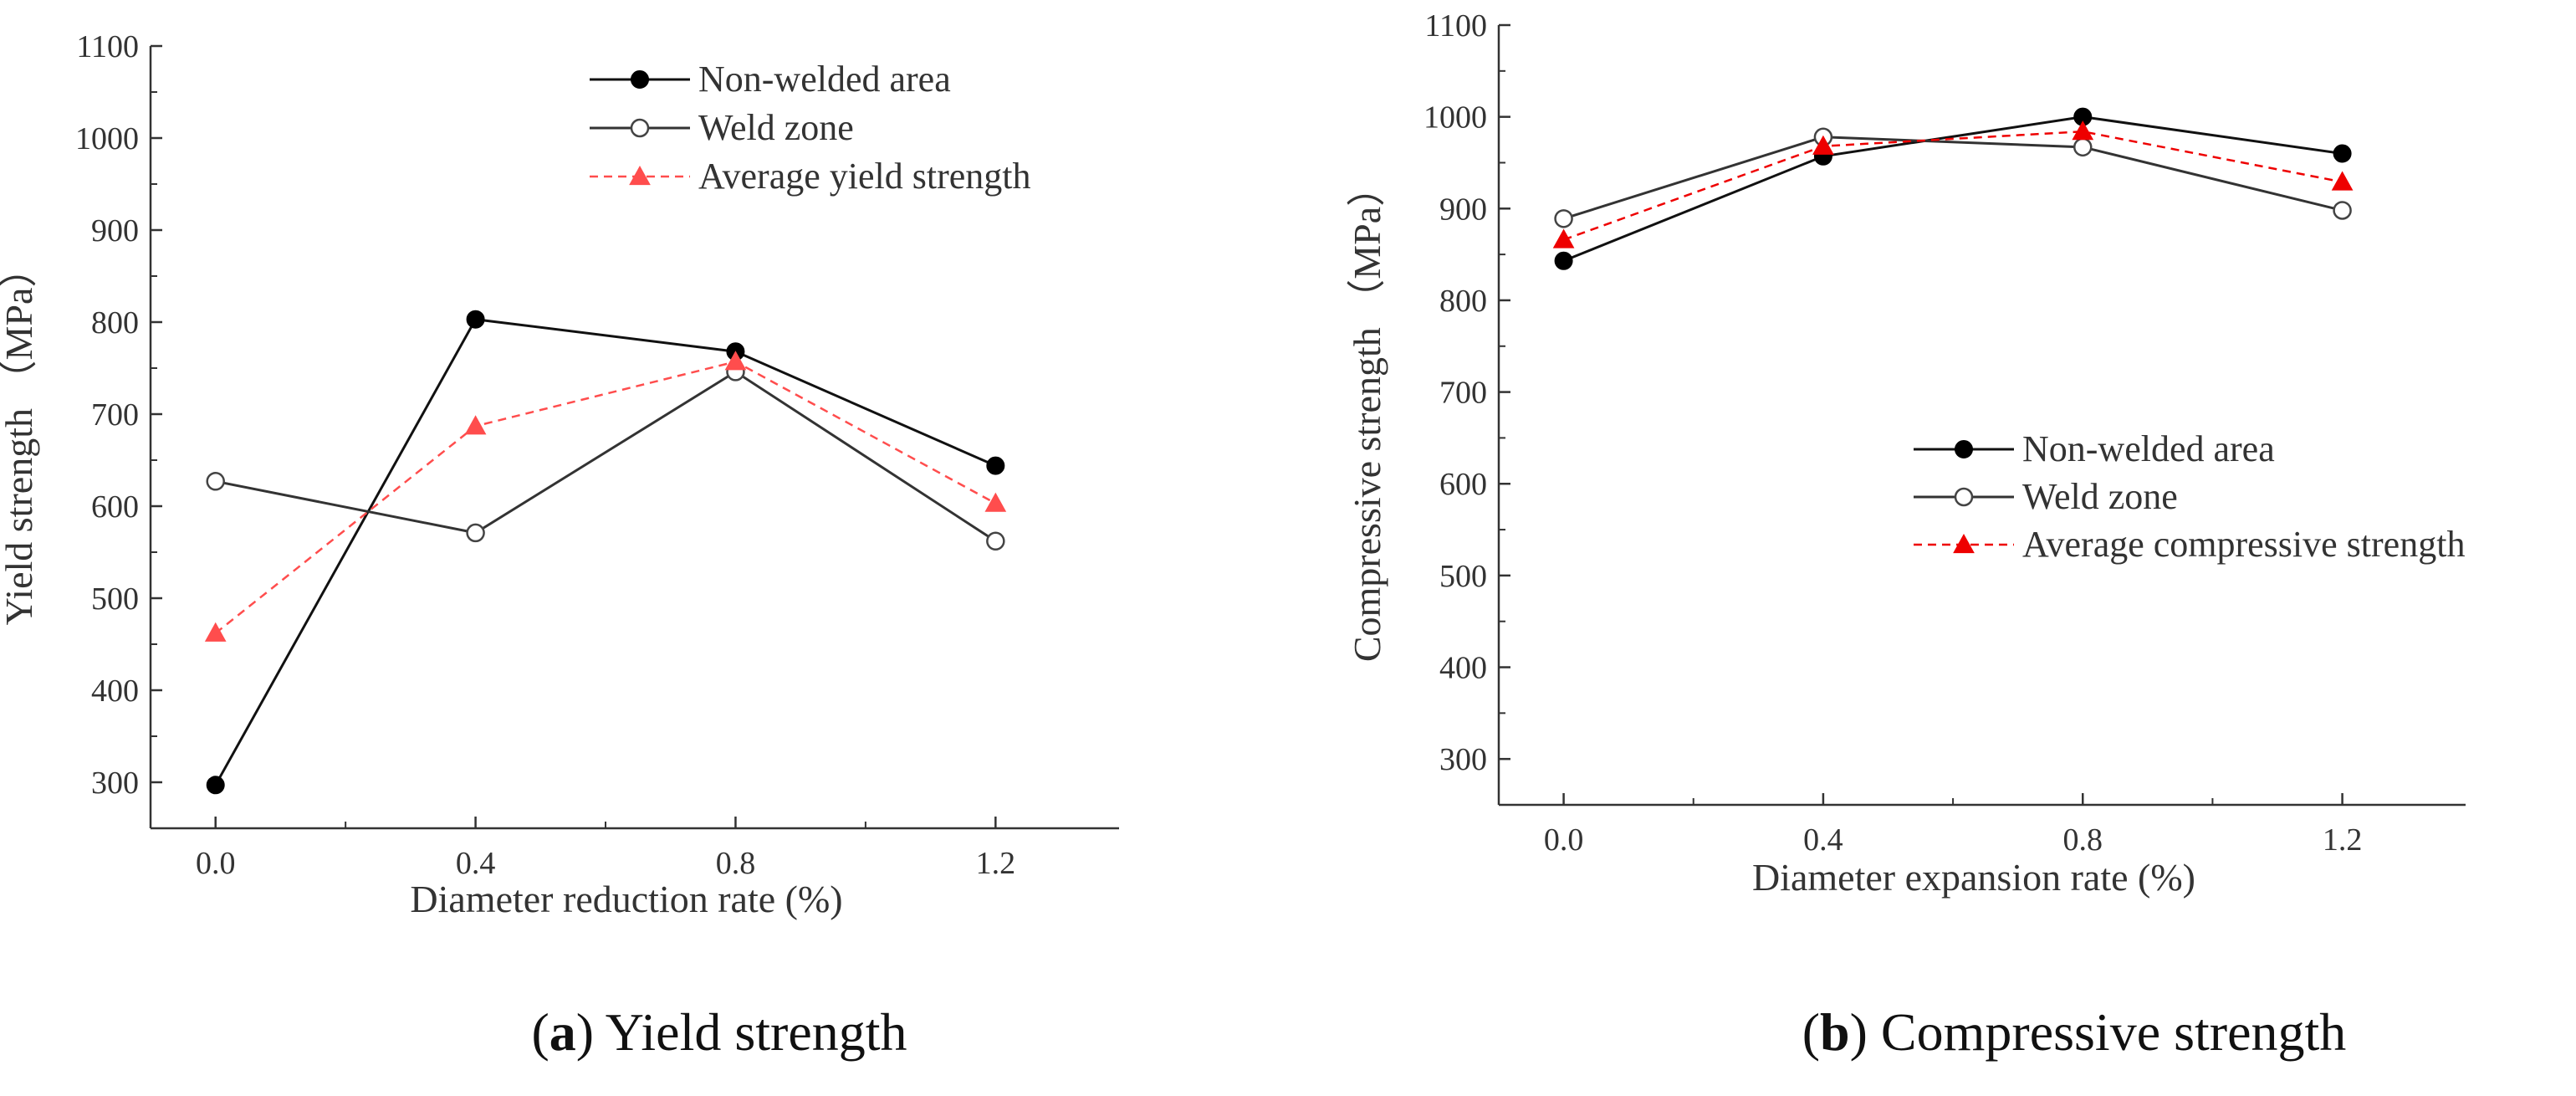 This screenshot has width=2576, height=1096. Describe the element at coordinates (562, 1032) in the screenshot. I see `caption-letter: a` at that location.